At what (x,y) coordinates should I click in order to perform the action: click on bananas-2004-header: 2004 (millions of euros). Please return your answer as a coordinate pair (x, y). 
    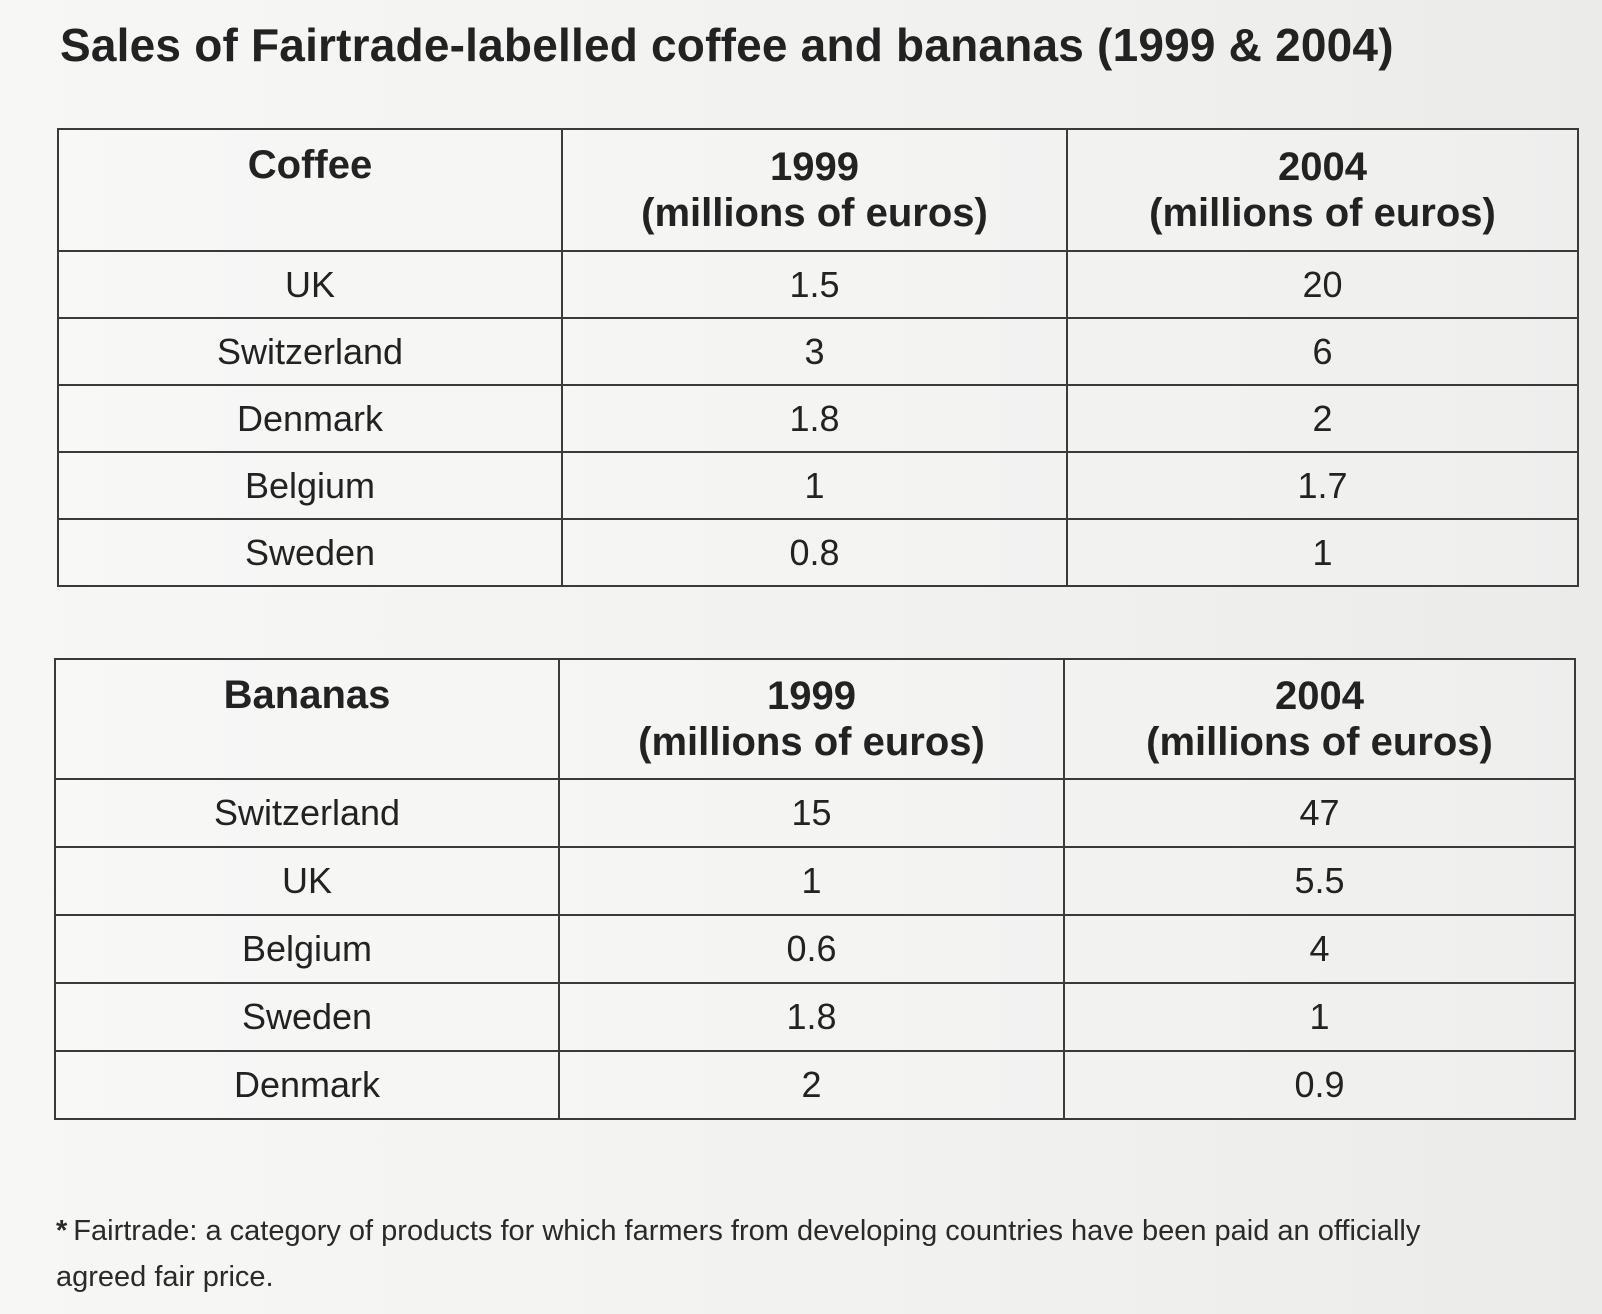
    Looking at the image, I should click on (1319, 719).